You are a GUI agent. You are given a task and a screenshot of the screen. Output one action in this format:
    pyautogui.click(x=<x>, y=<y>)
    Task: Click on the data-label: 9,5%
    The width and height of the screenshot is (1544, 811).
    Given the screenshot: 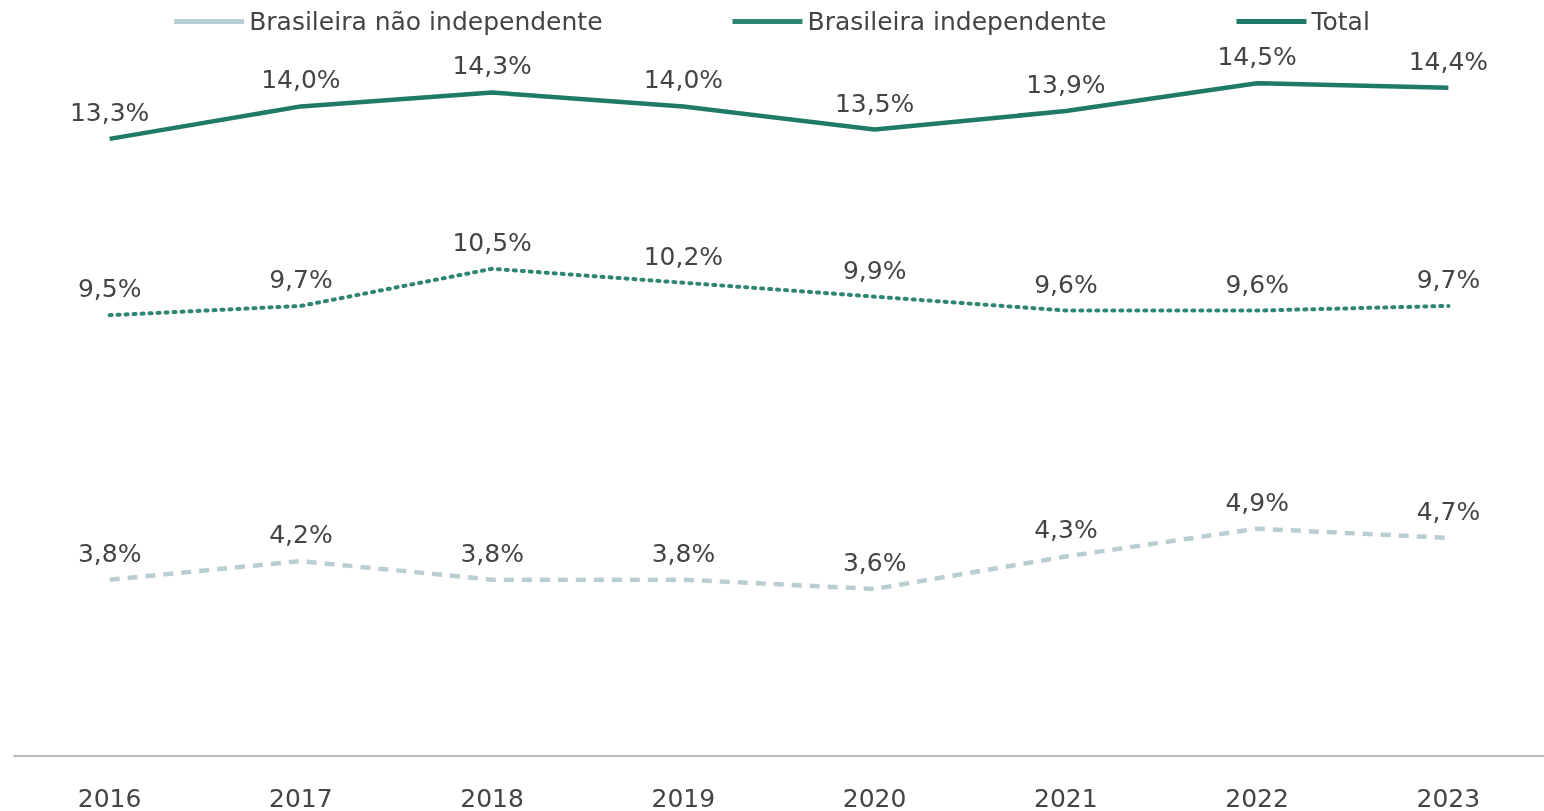 What is the action you would take?
    pyautogui.click(x=109, y=289)
    